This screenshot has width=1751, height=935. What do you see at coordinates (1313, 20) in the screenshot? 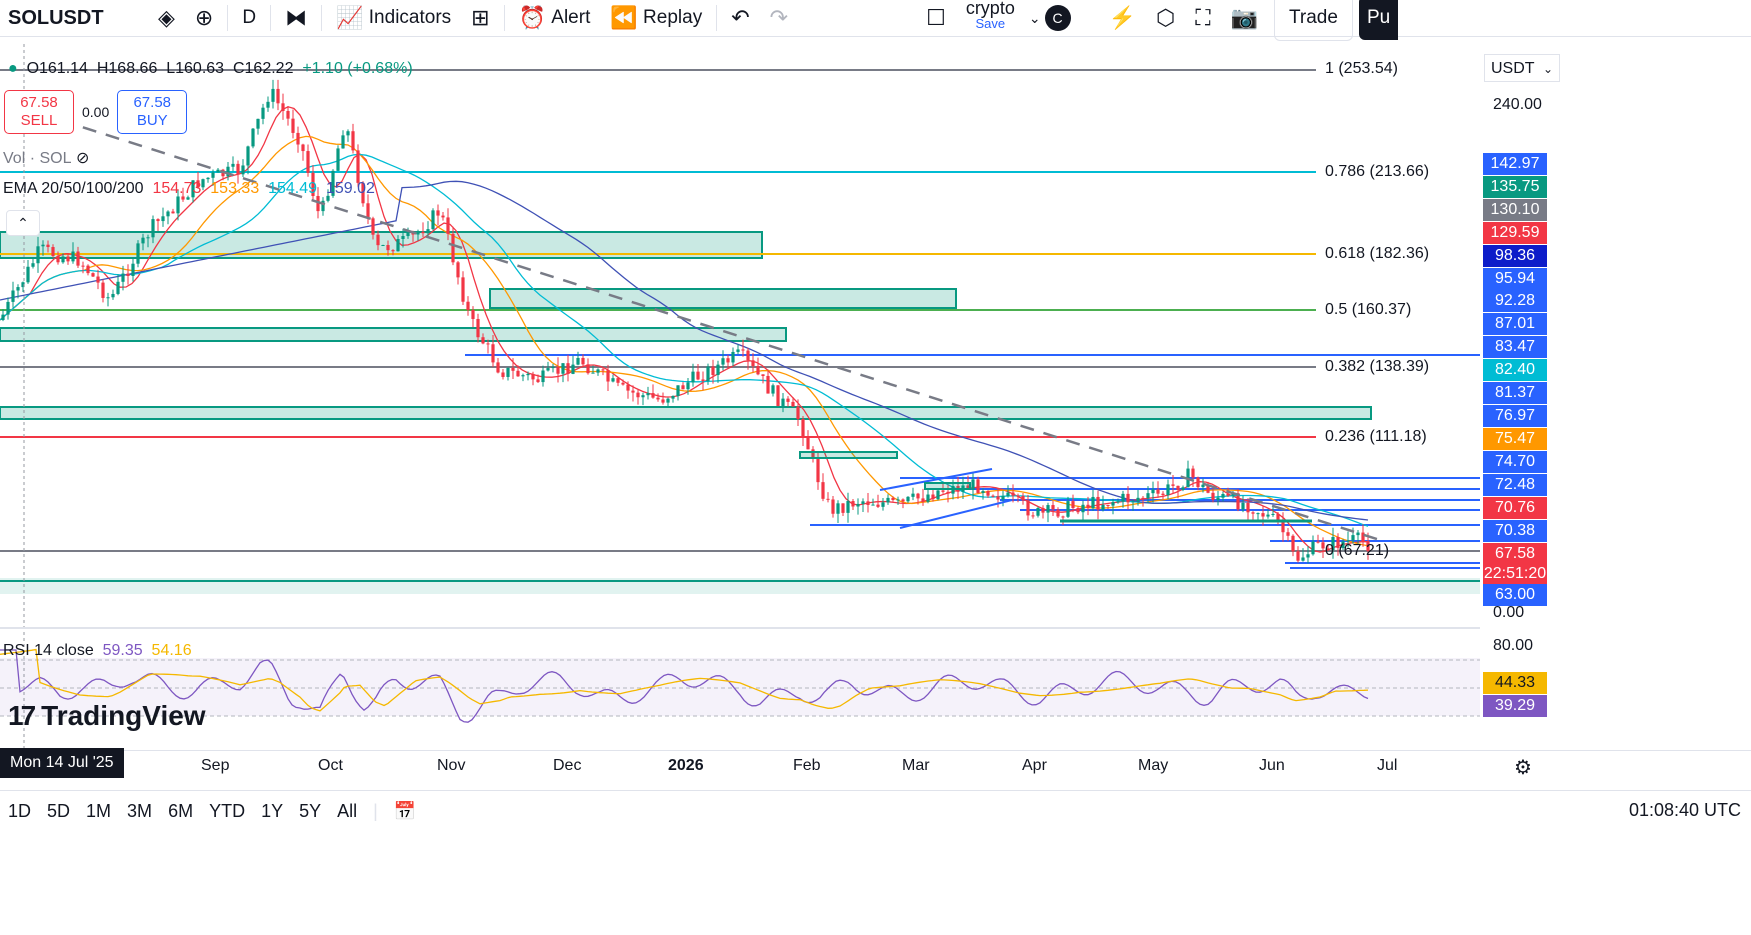
I see `trade-button: Trade` at bounding box center [1313, 20].